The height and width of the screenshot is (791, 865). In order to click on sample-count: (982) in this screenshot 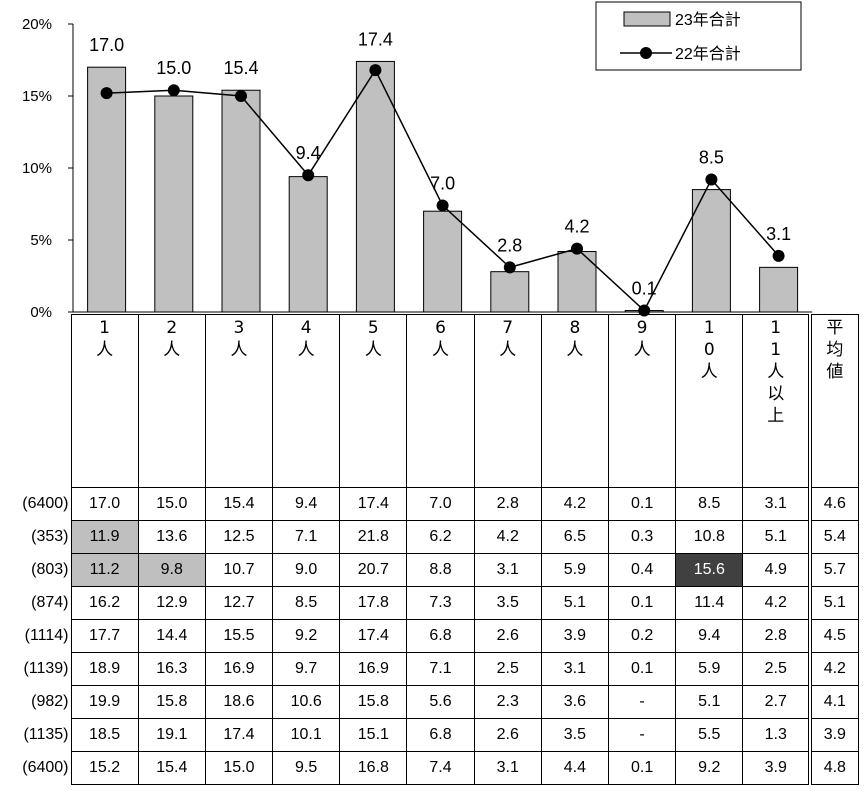, I will do `click(50, 701)`.